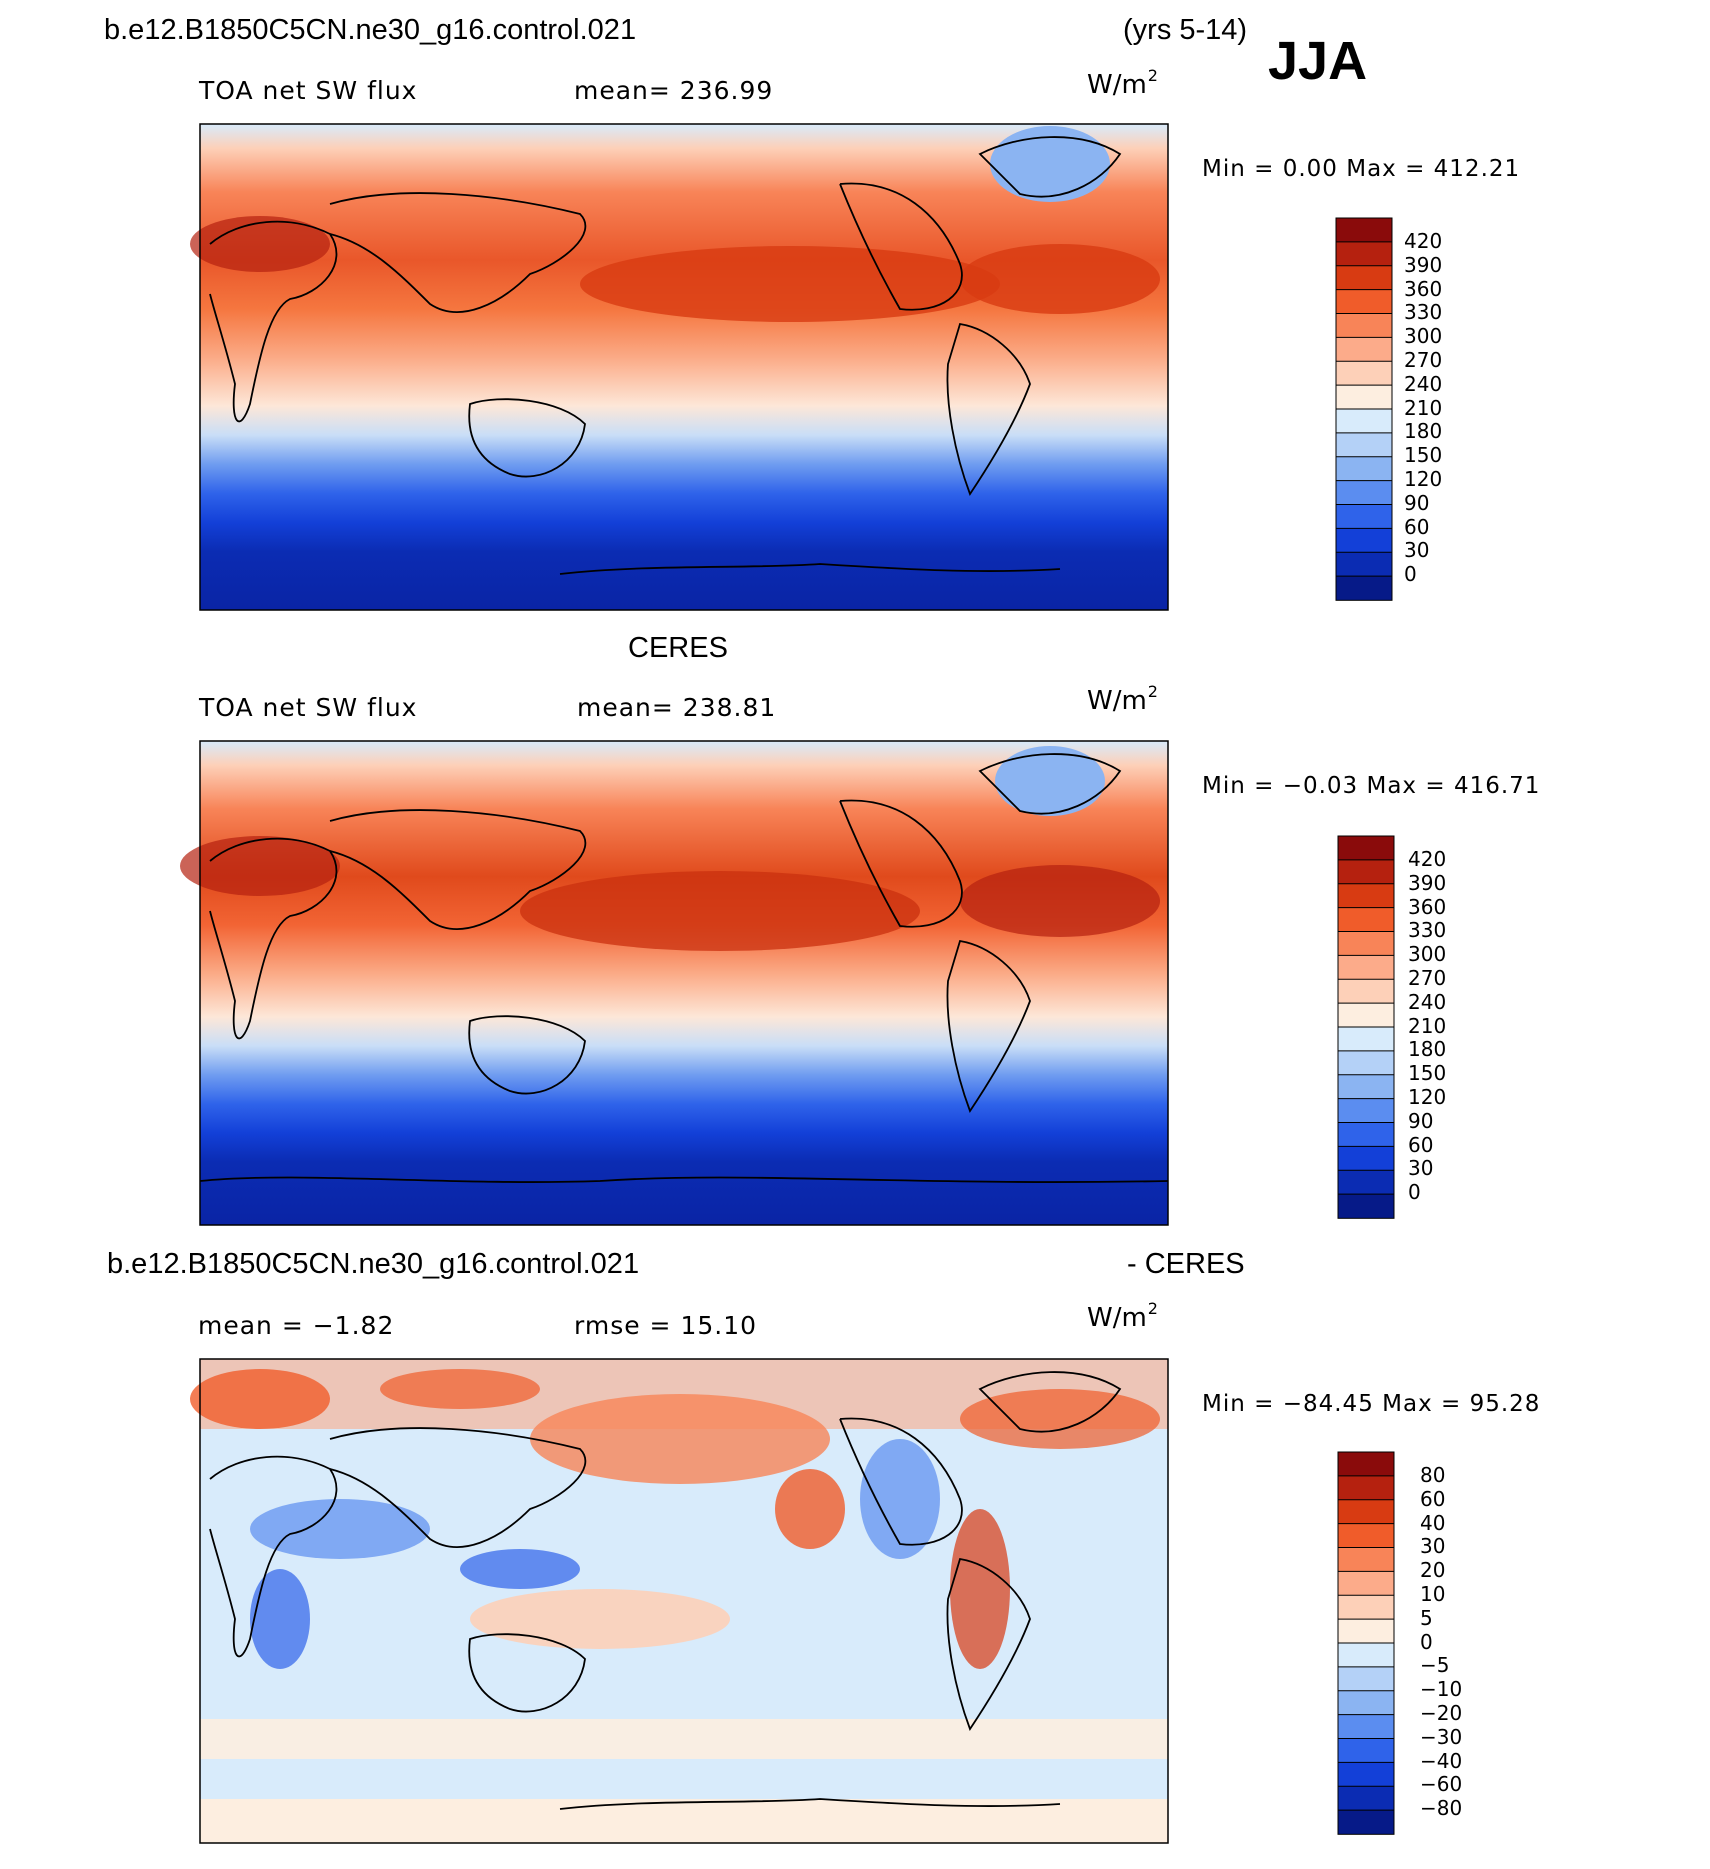 The width and height of the screenshot is (1710, 1869). Describe the element at coordinates (1050, 781) in the screenshot. I see `panel2-greenland` at that location.